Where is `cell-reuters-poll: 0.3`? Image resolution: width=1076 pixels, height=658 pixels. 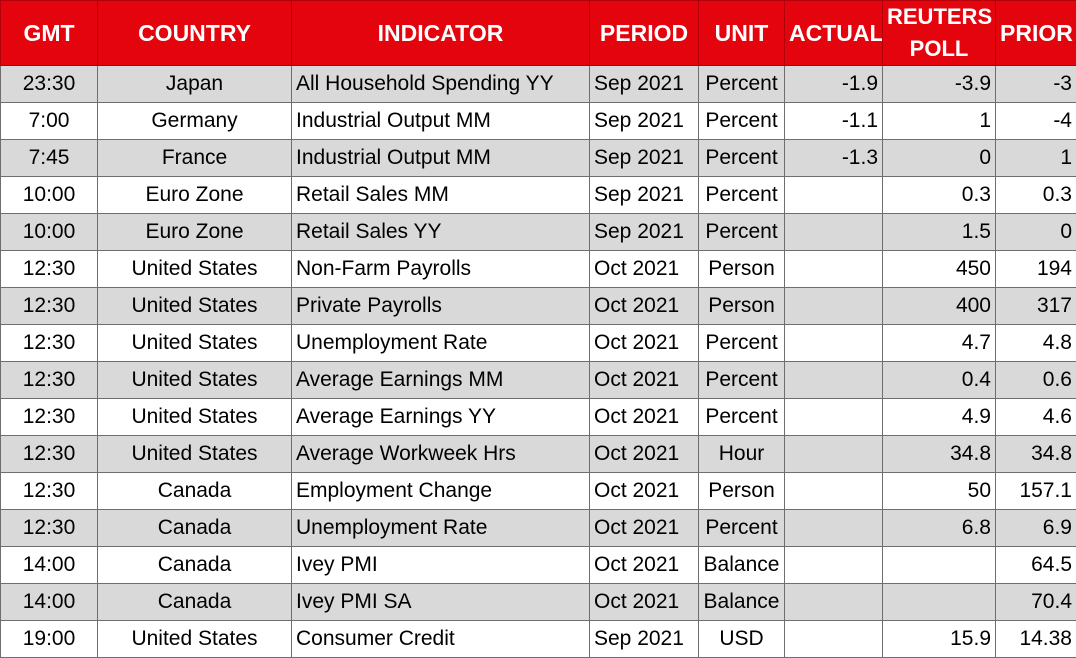
cell-reuters-poll: 0.3 is located at coordinates (939, 195).